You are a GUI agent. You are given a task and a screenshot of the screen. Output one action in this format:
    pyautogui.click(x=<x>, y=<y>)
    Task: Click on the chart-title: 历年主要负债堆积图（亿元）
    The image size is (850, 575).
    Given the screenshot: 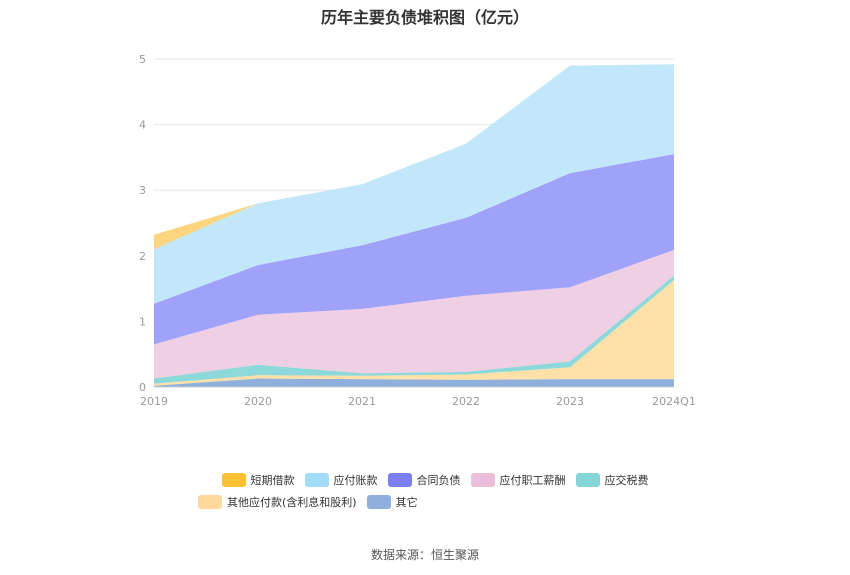 What is the action you would take?
    pyautogui.click(x=424, y=17)
    